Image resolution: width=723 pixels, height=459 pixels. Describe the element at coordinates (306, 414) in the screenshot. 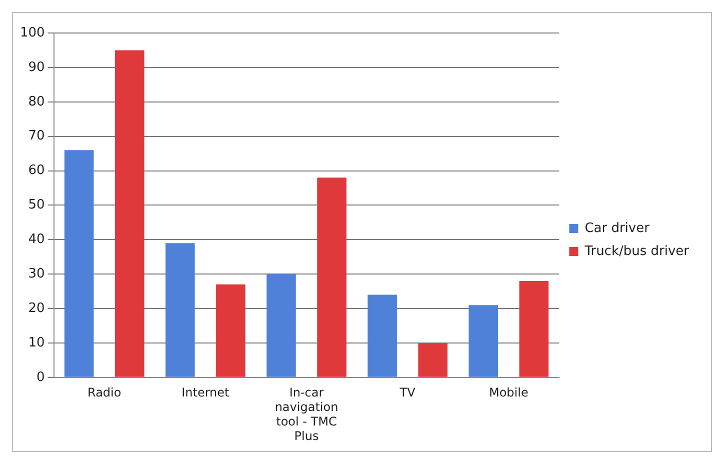

I see `x-tick-label: In-car navigation tool - TMC Plus` at that location.